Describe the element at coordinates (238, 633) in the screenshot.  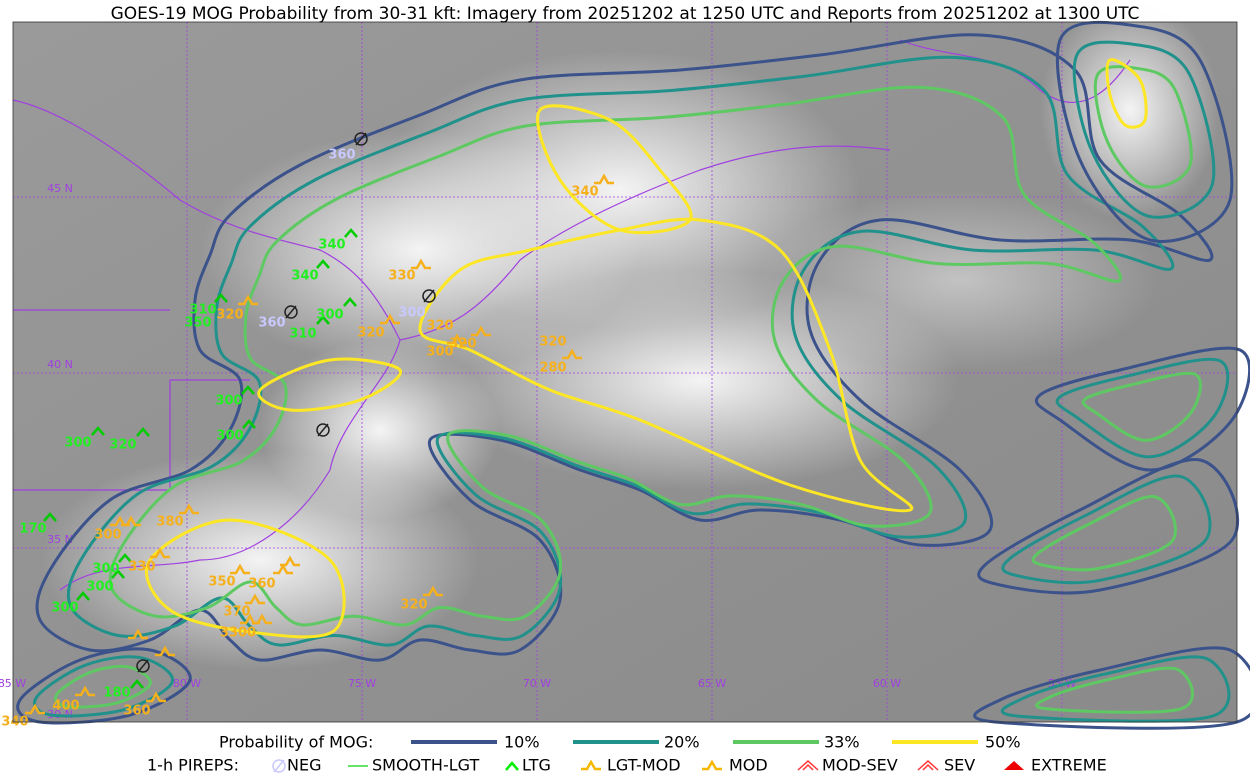
I see `report-label: 3300` at that location.